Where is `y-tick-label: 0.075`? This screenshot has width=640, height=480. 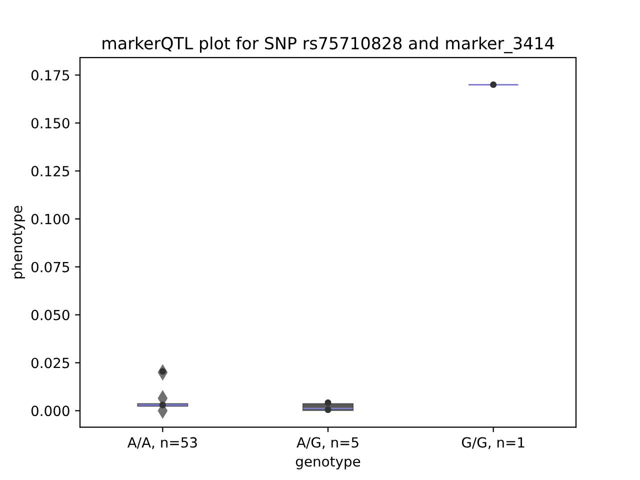 y-tick-label: 0.075 is located at coordinates (50, 267).